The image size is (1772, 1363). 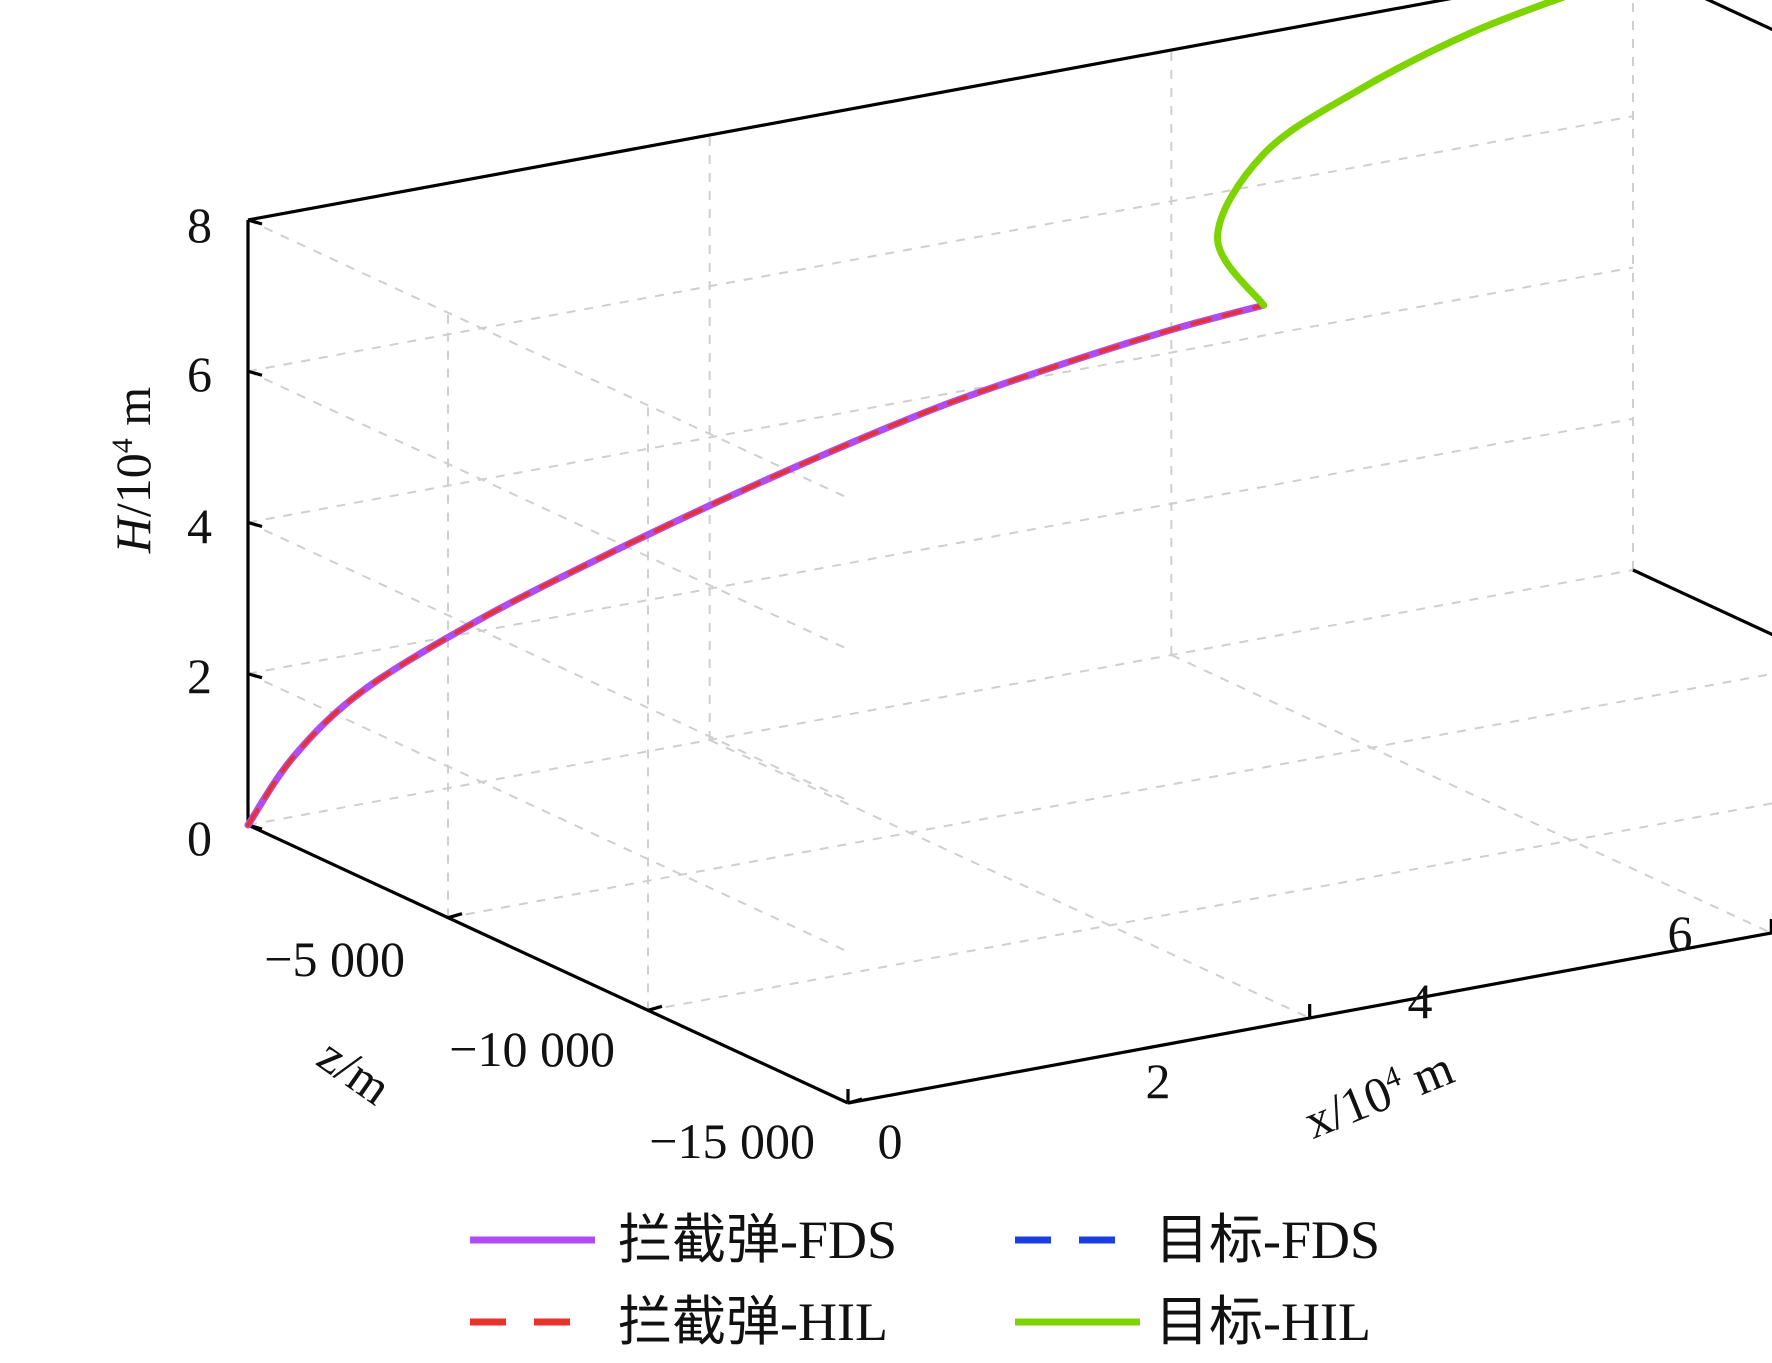 I want to click on h-axis-label: H/104 m, so click(x=133, y=471).